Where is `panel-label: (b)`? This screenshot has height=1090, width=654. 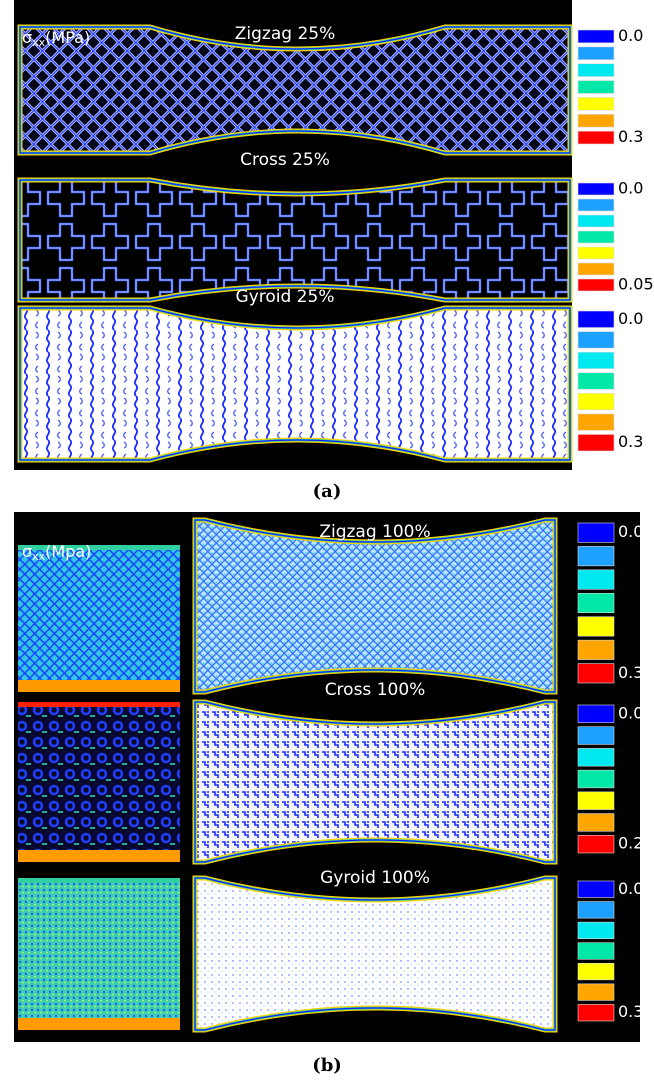 panel-label: (b) is located at coordinates (327, 1065).